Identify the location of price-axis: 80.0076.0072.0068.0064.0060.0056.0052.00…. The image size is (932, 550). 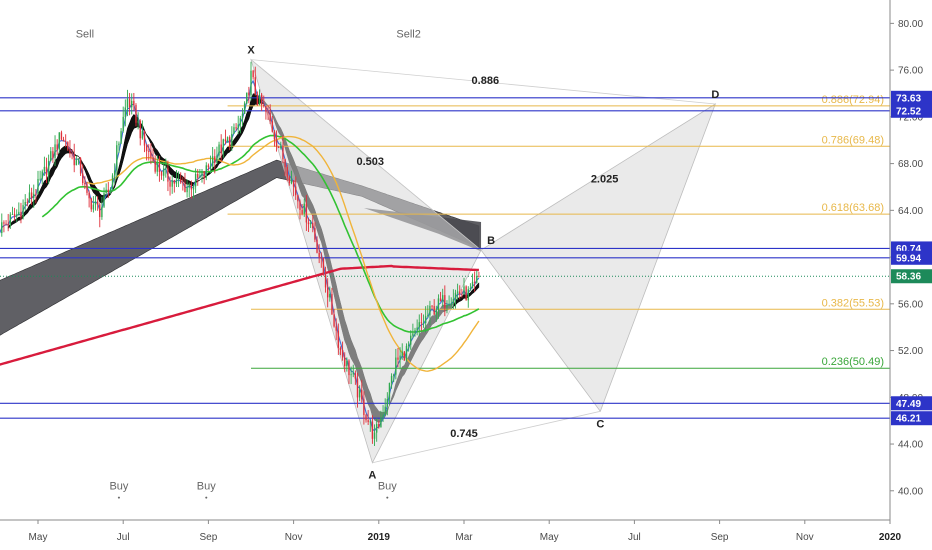
(910, 260).